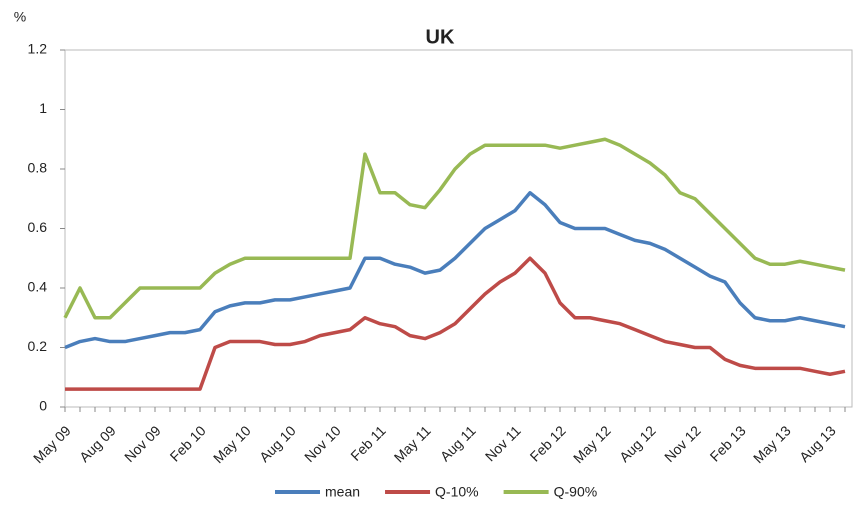 The height and width of the screenshot is (507, 857). Describe the element at coordinates (38, 346) in the screenshot. I see `y-tick-label: 0.2` at that location.